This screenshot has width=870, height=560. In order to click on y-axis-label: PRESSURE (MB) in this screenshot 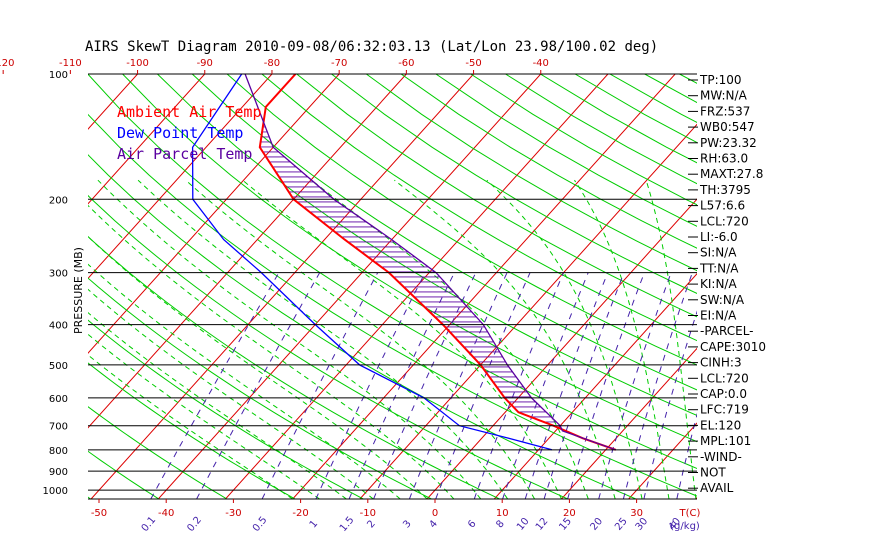, I will do `click(78, 290)`.